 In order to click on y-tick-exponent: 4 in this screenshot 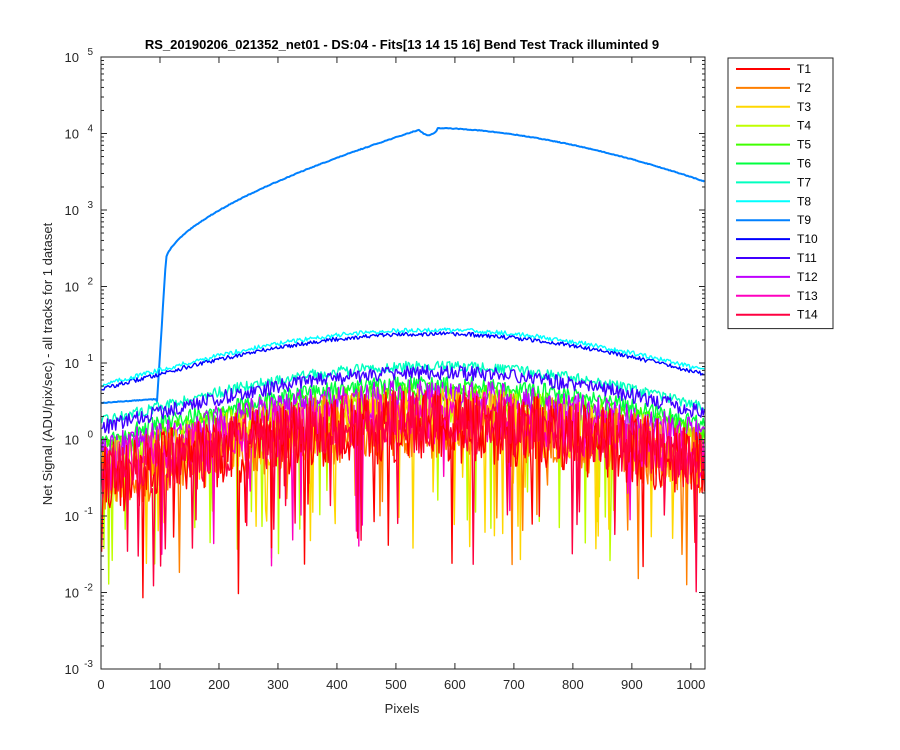, I will do `click(90, 129)`.